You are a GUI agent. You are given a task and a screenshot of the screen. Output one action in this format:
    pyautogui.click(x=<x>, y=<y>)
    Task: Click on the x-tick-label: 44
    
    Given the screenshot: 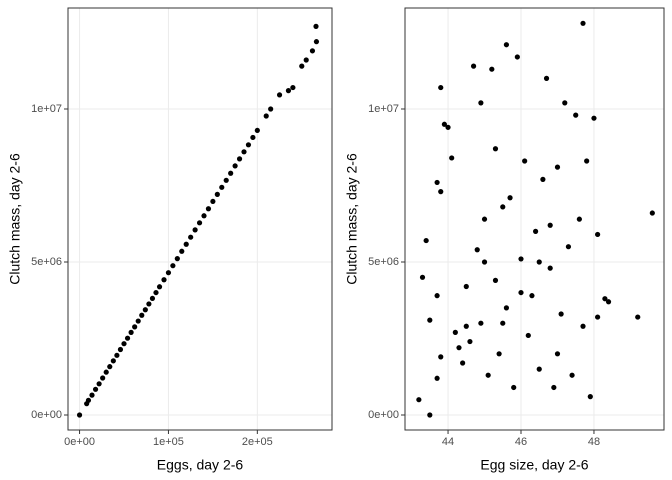 What is the action you would take?
    pyautogui.click(x=448, y=442)
    